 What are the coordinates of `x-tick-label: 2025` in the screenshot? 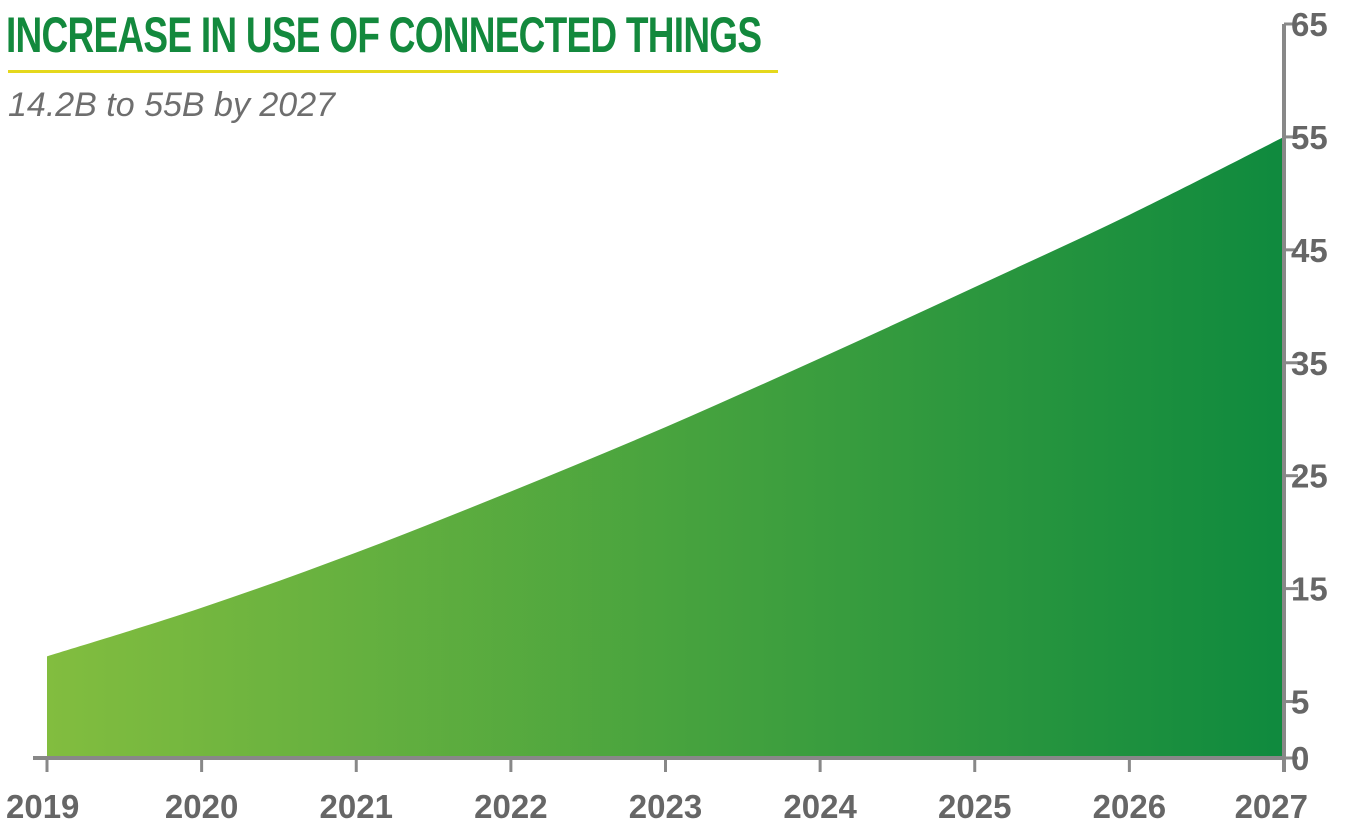 It's located at (974, 806).